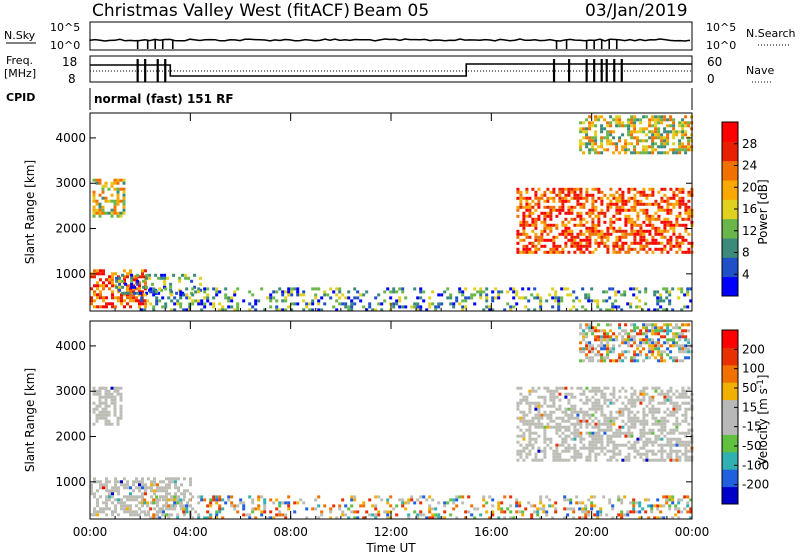  What do you see at coordinates (70, 138) in the screenshot?
I see `y-tick-label: 4000` at bounding box center [70, 138].